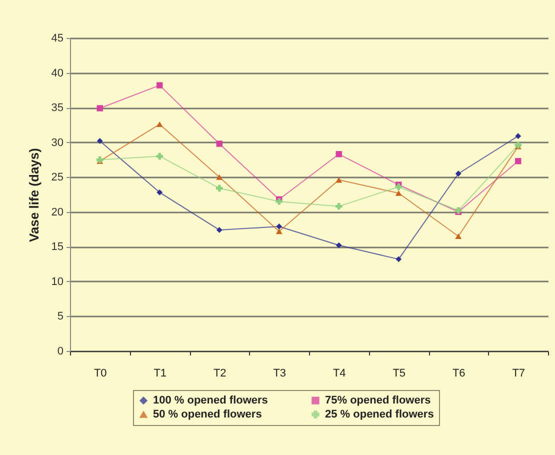  What do you see at coordinates (459, 374) in the screenshot?
I see `x-tick-label: T6` at bounding box center [459, 374].